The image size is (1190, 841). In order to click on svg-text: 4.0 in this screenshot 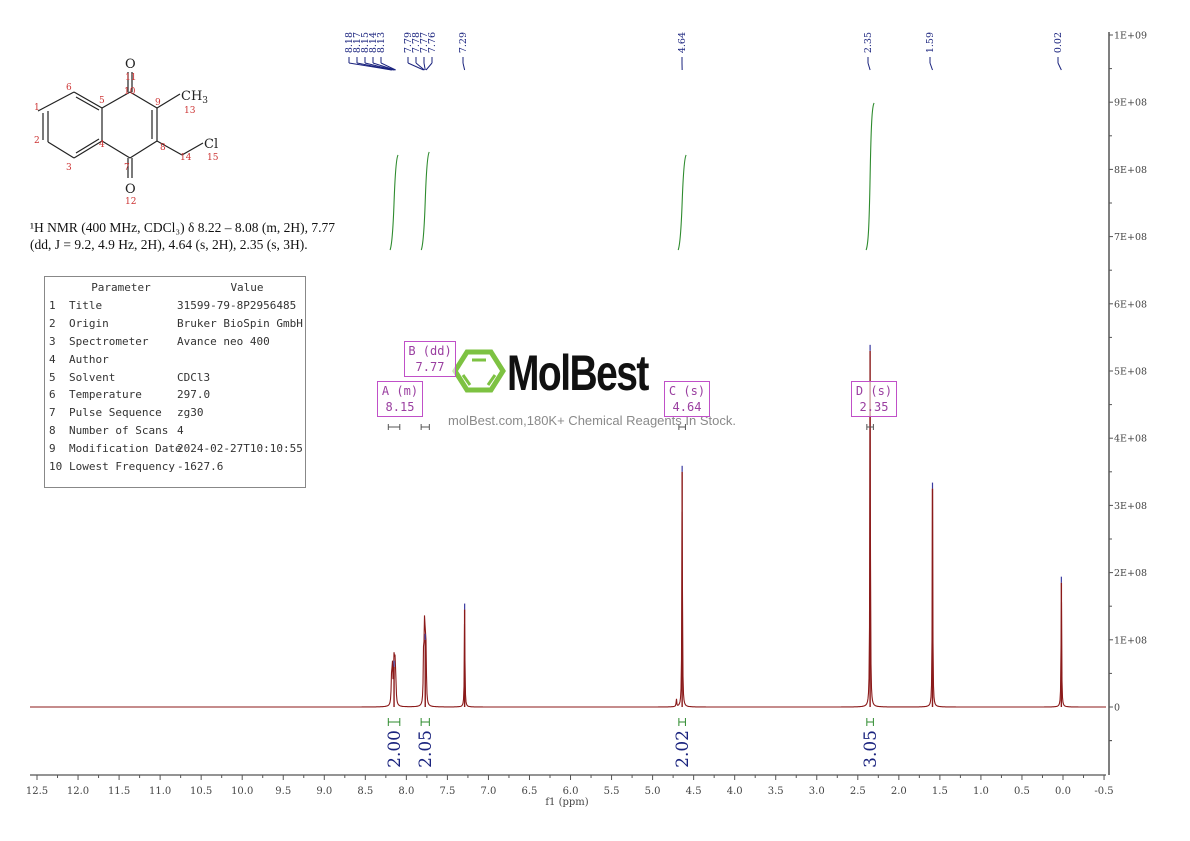, I will do `click(735, 791)`.